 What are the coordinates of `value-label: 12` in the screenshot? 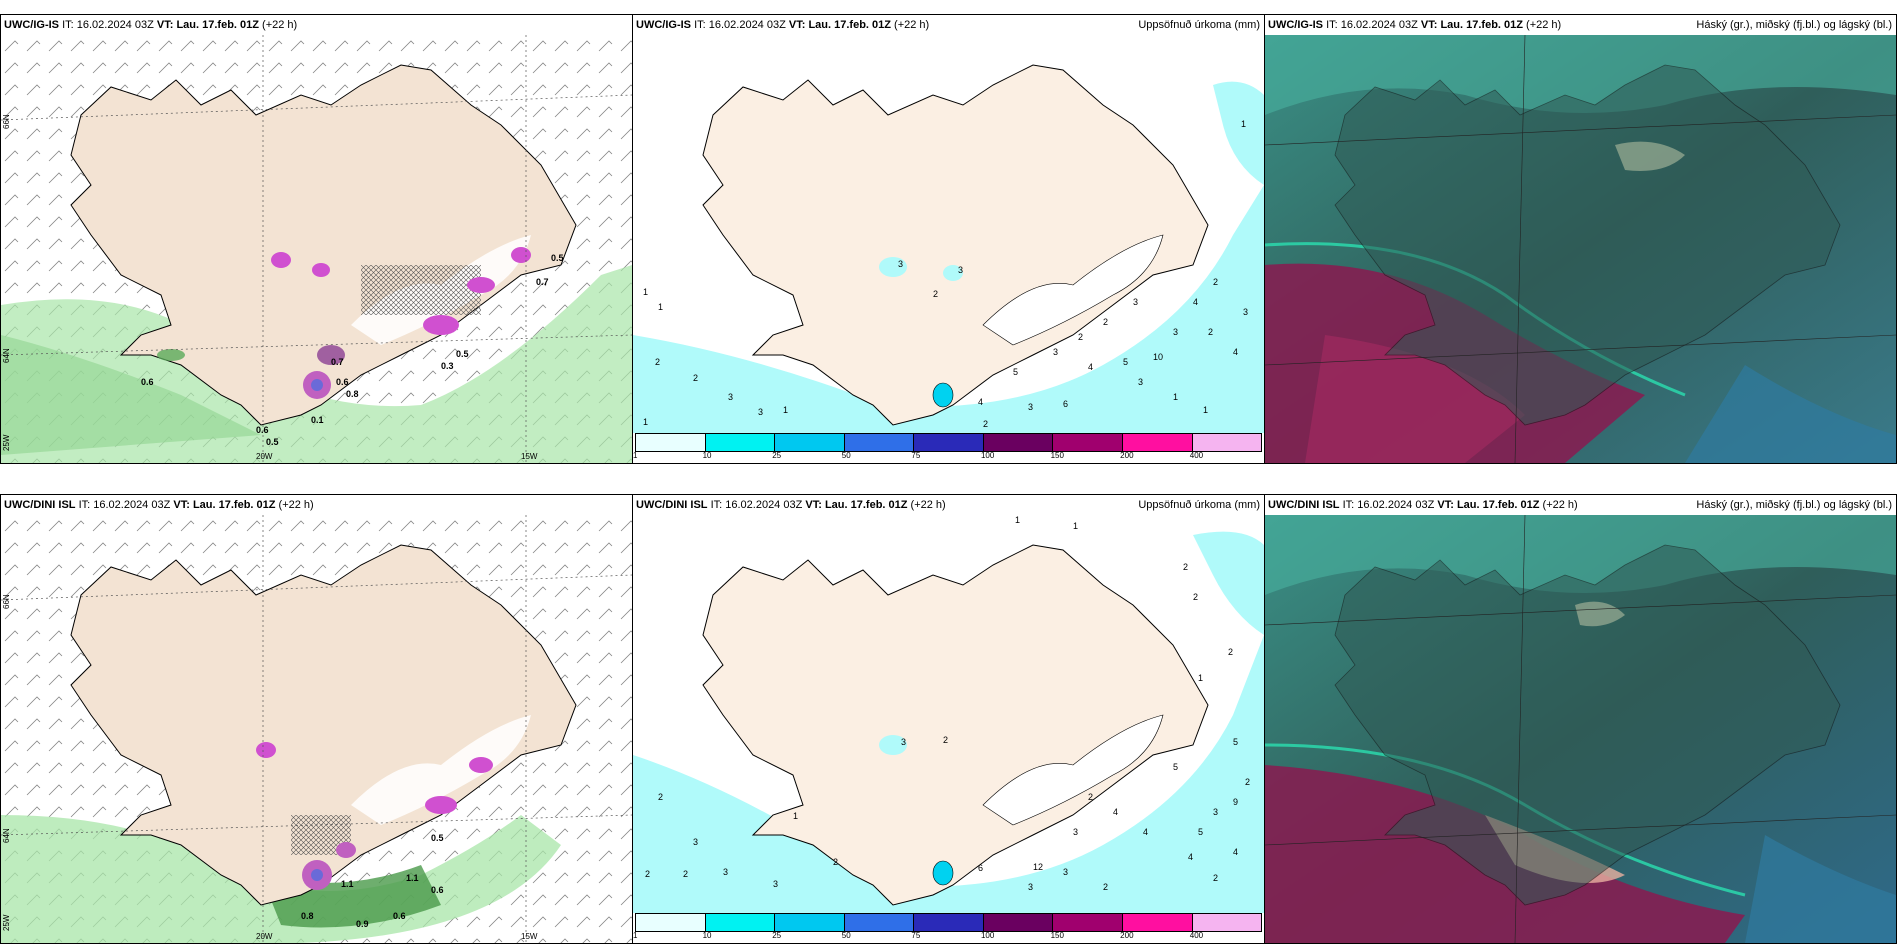 It's located at (1038, 867).